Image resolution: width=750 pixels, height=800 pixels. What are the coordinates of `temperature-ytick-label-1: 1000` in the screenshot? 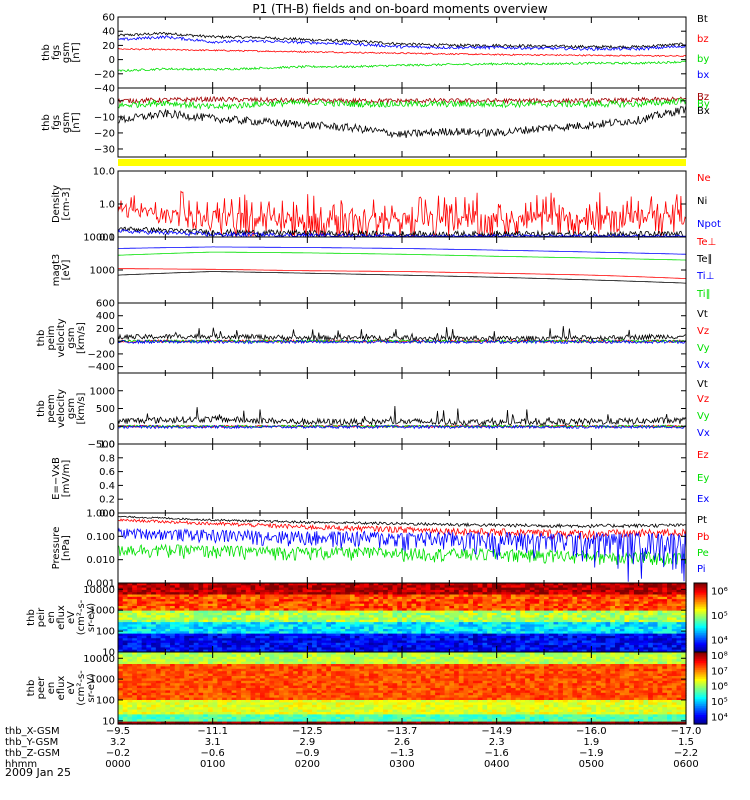 It's located at (102, 271).